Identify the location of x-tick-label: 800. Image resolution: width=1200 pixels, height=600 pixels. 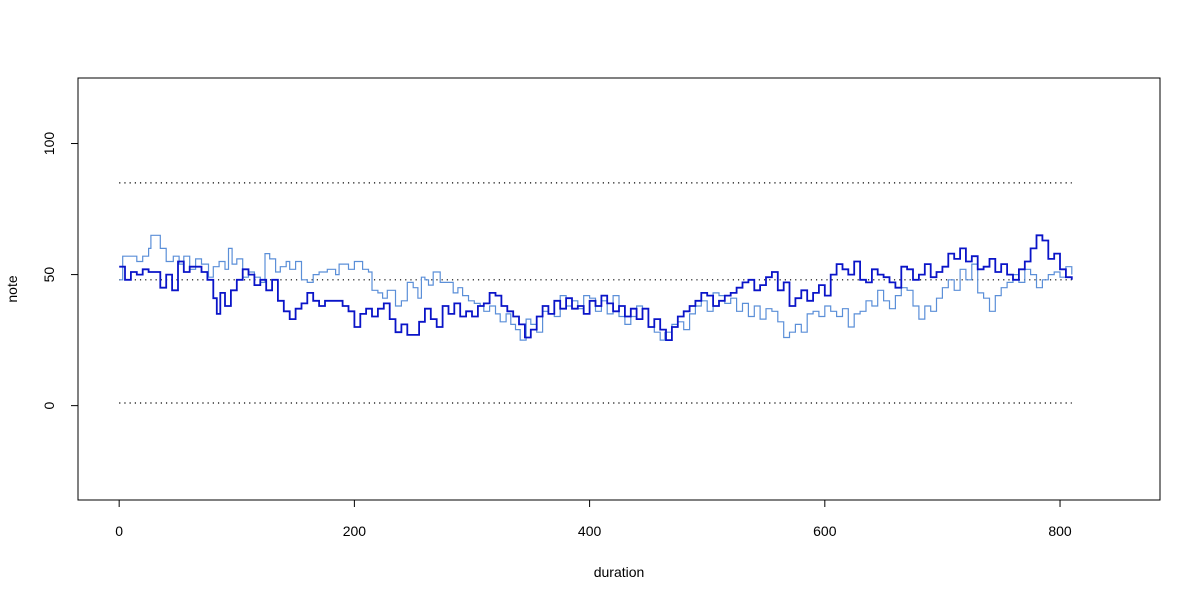
(1060, 531).